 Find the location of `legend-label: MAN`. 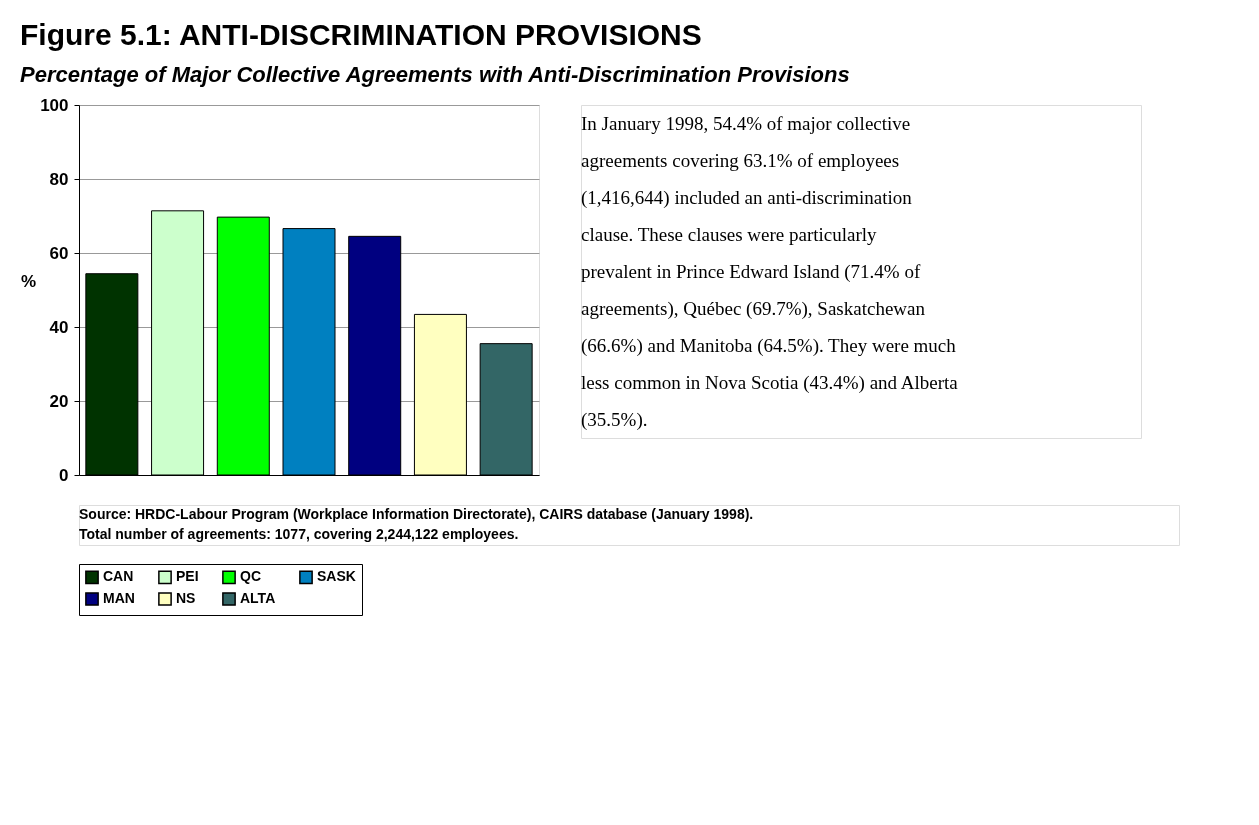

legend-label: MAN is located at coordinates (119, 598).